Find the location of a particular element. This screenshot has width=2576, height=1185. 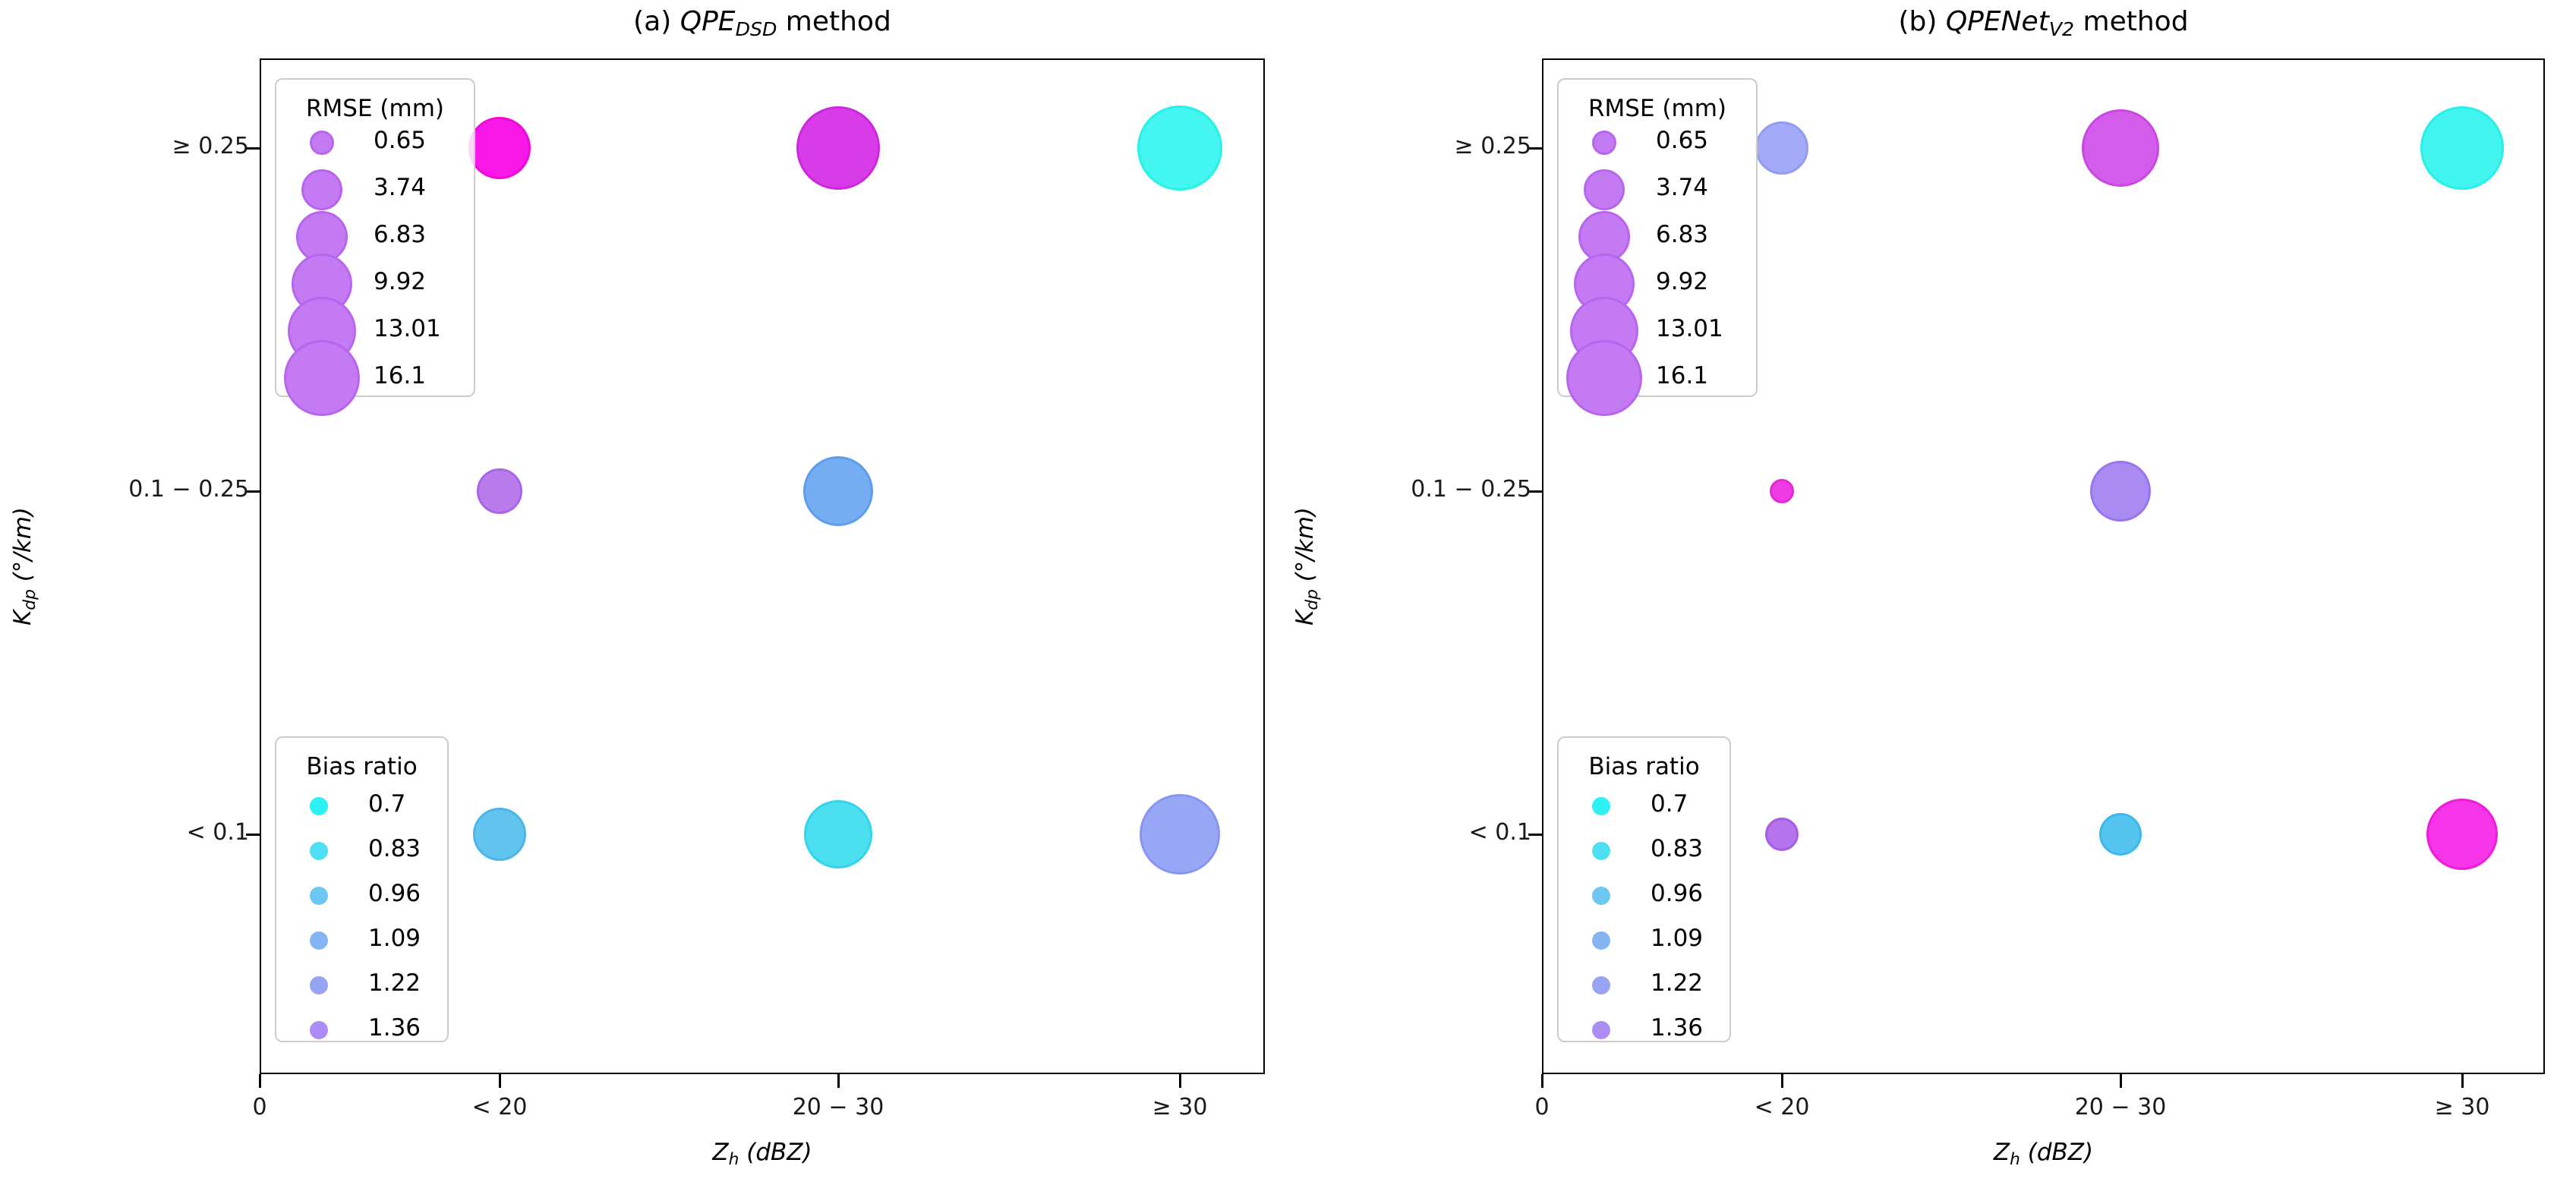

y-tick-label-a-0: < 0.1 is located at coordinates (217, 832).